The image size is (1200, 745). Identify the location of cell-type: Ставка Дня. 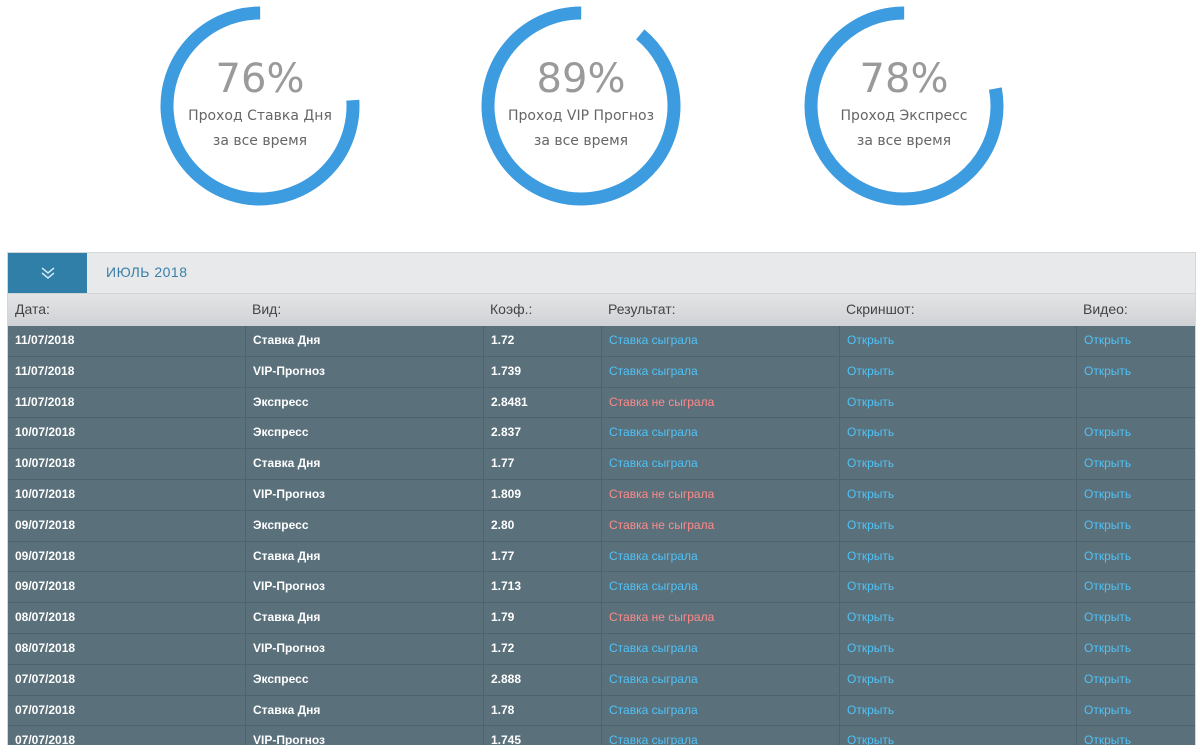
(364, 710).